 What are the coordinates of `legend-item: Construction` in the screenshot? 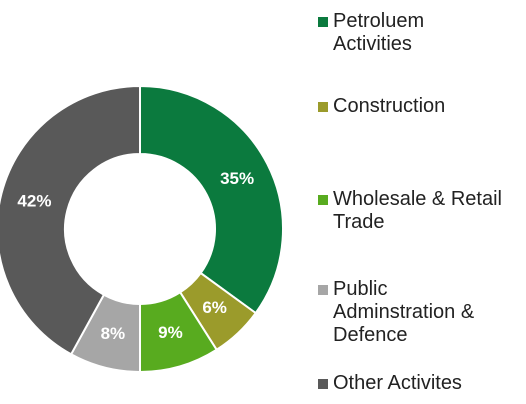 It's located at (413, 106).